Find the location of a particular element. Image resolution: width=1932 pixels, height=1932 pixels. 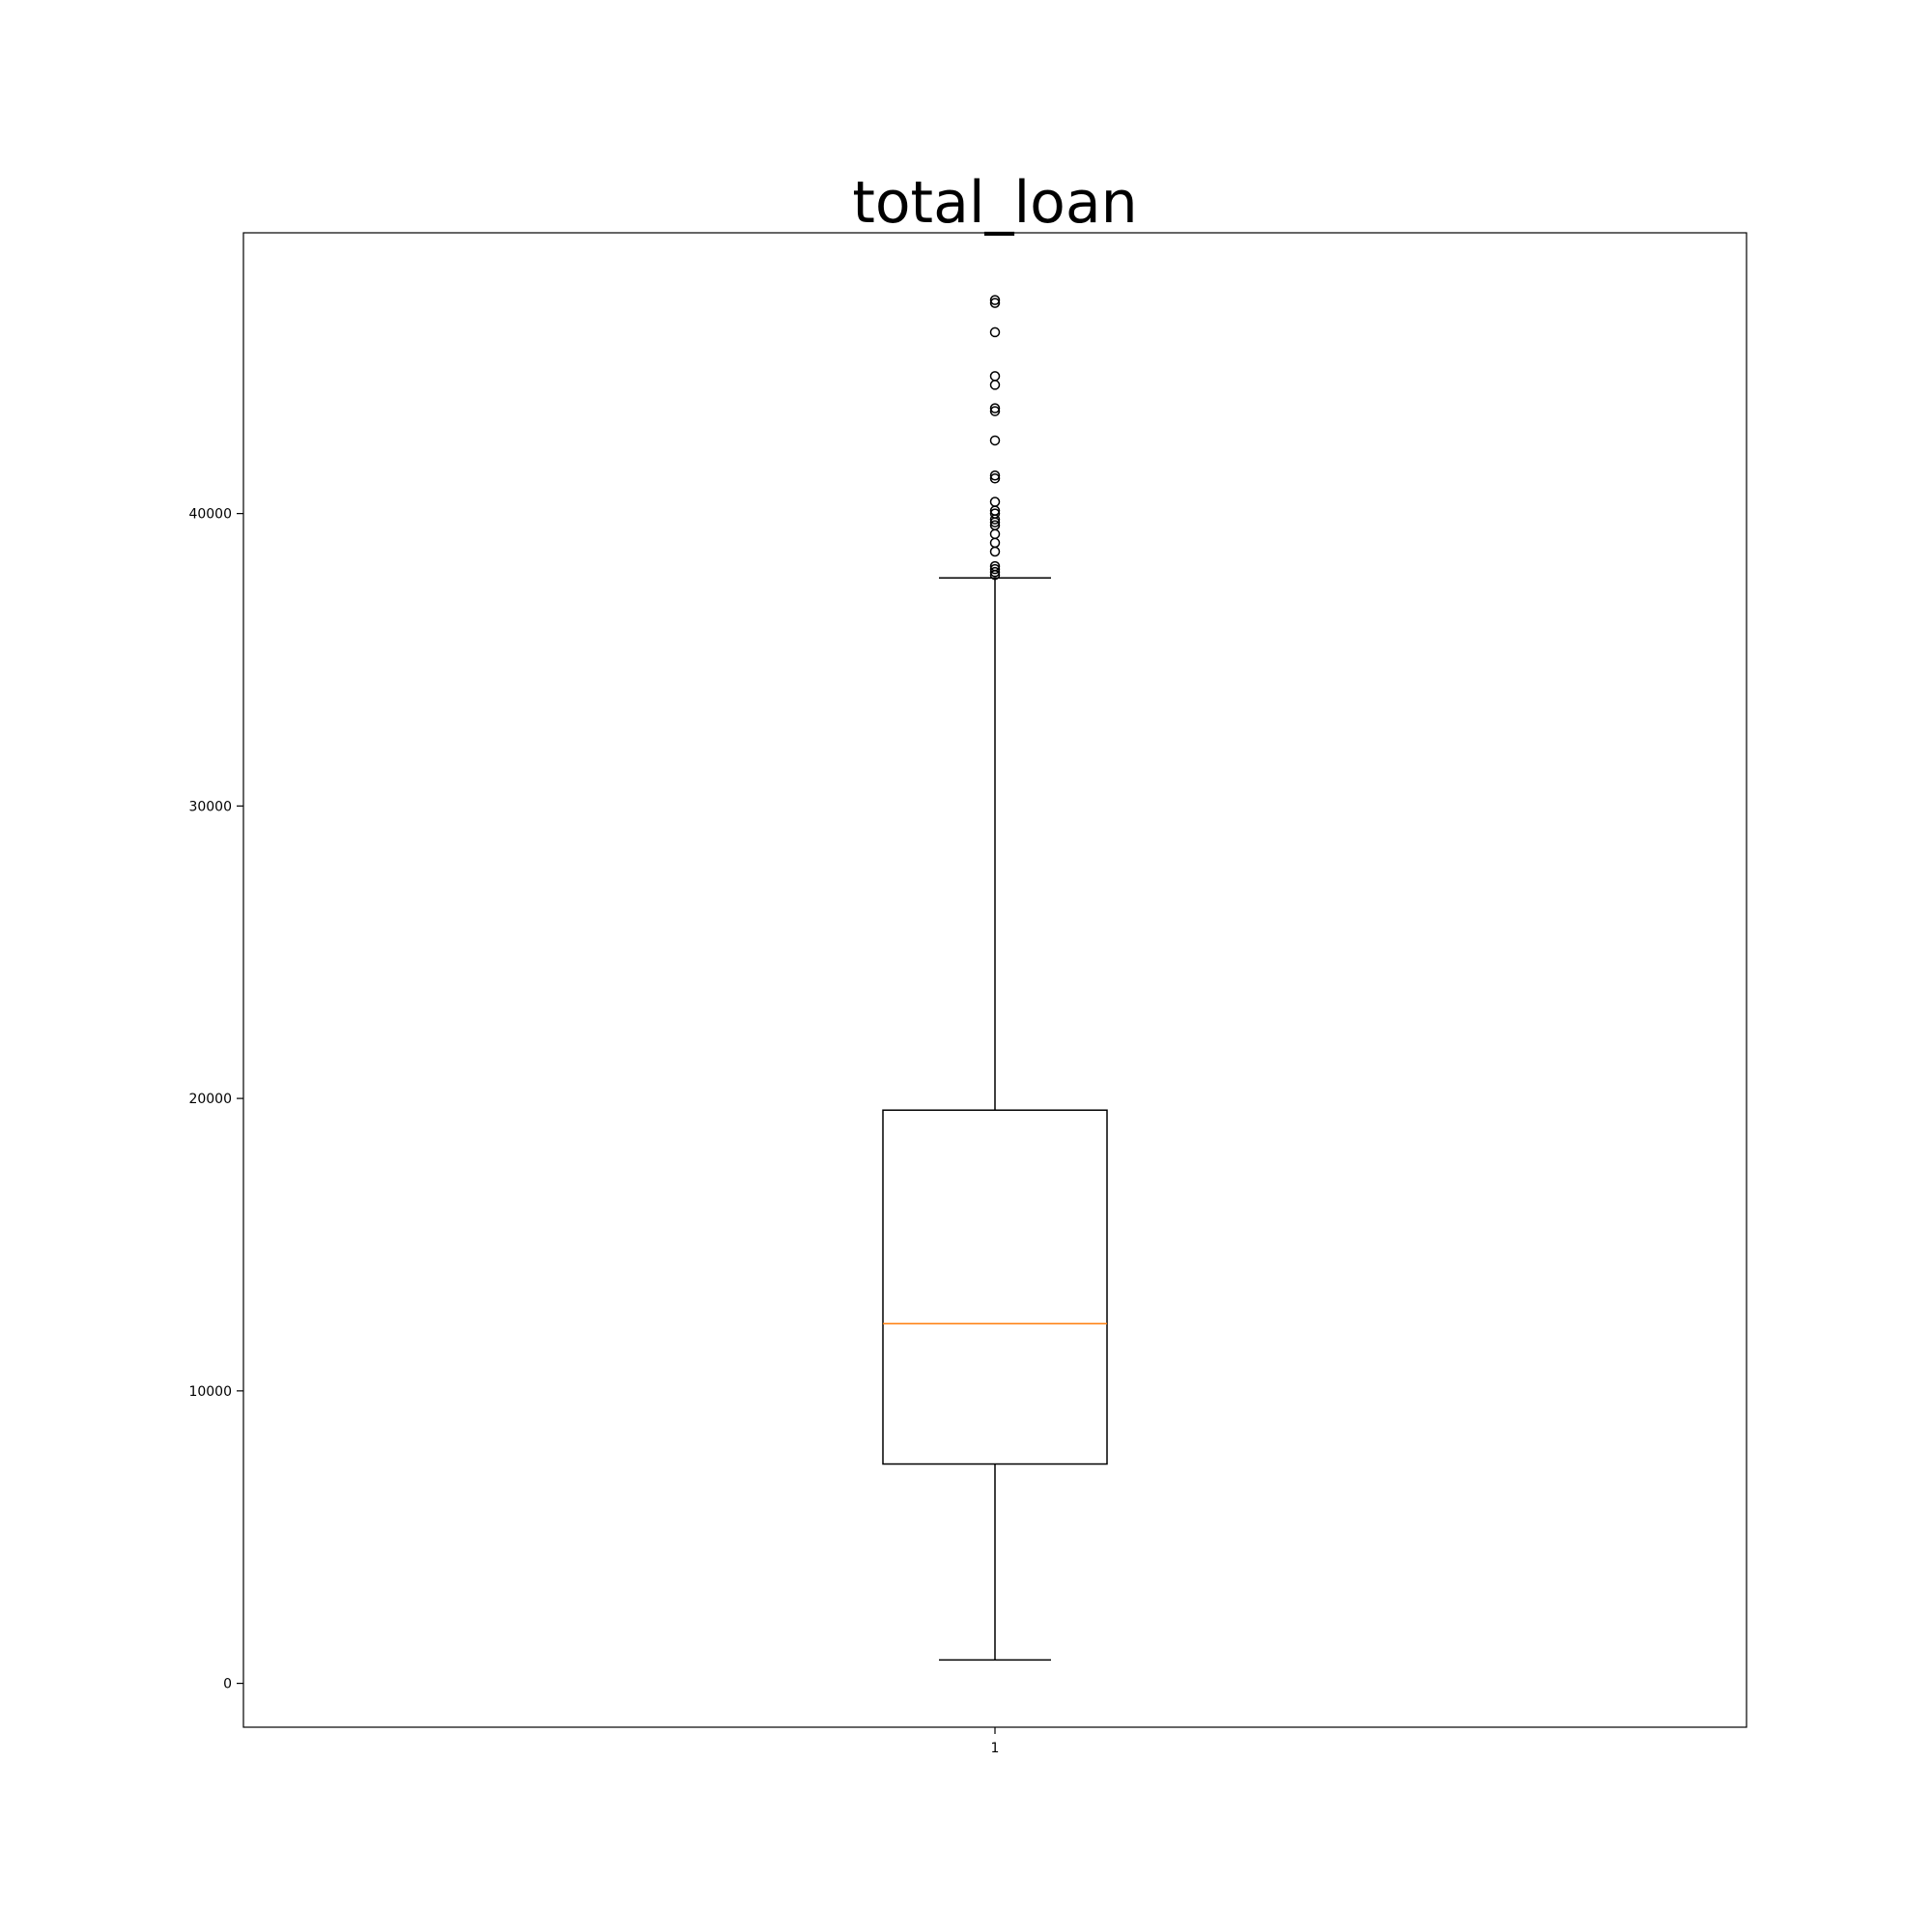

chart-title: total_loan is located at coordinates (995, 203).